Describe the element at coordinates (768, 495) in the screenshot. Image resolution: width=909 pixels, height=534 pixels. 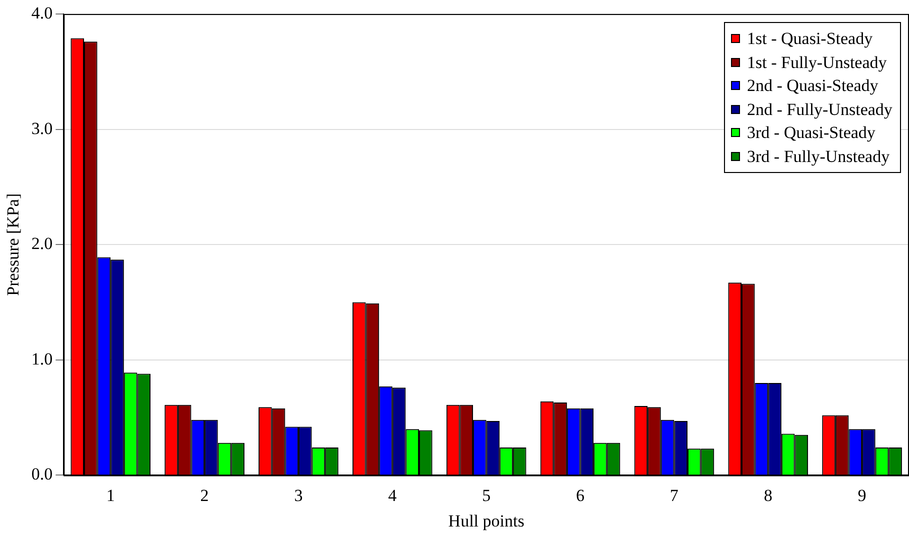
I see `x-tick-label: 8` at that location.